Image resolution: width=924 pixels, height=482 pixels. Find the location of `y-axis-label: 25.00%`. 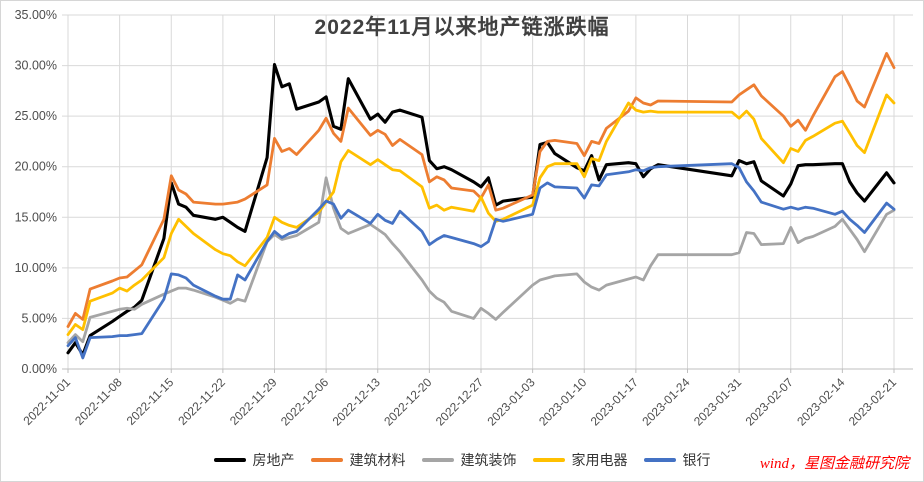

y-axis-label: 25.00% is located at coordinates (36, 116).